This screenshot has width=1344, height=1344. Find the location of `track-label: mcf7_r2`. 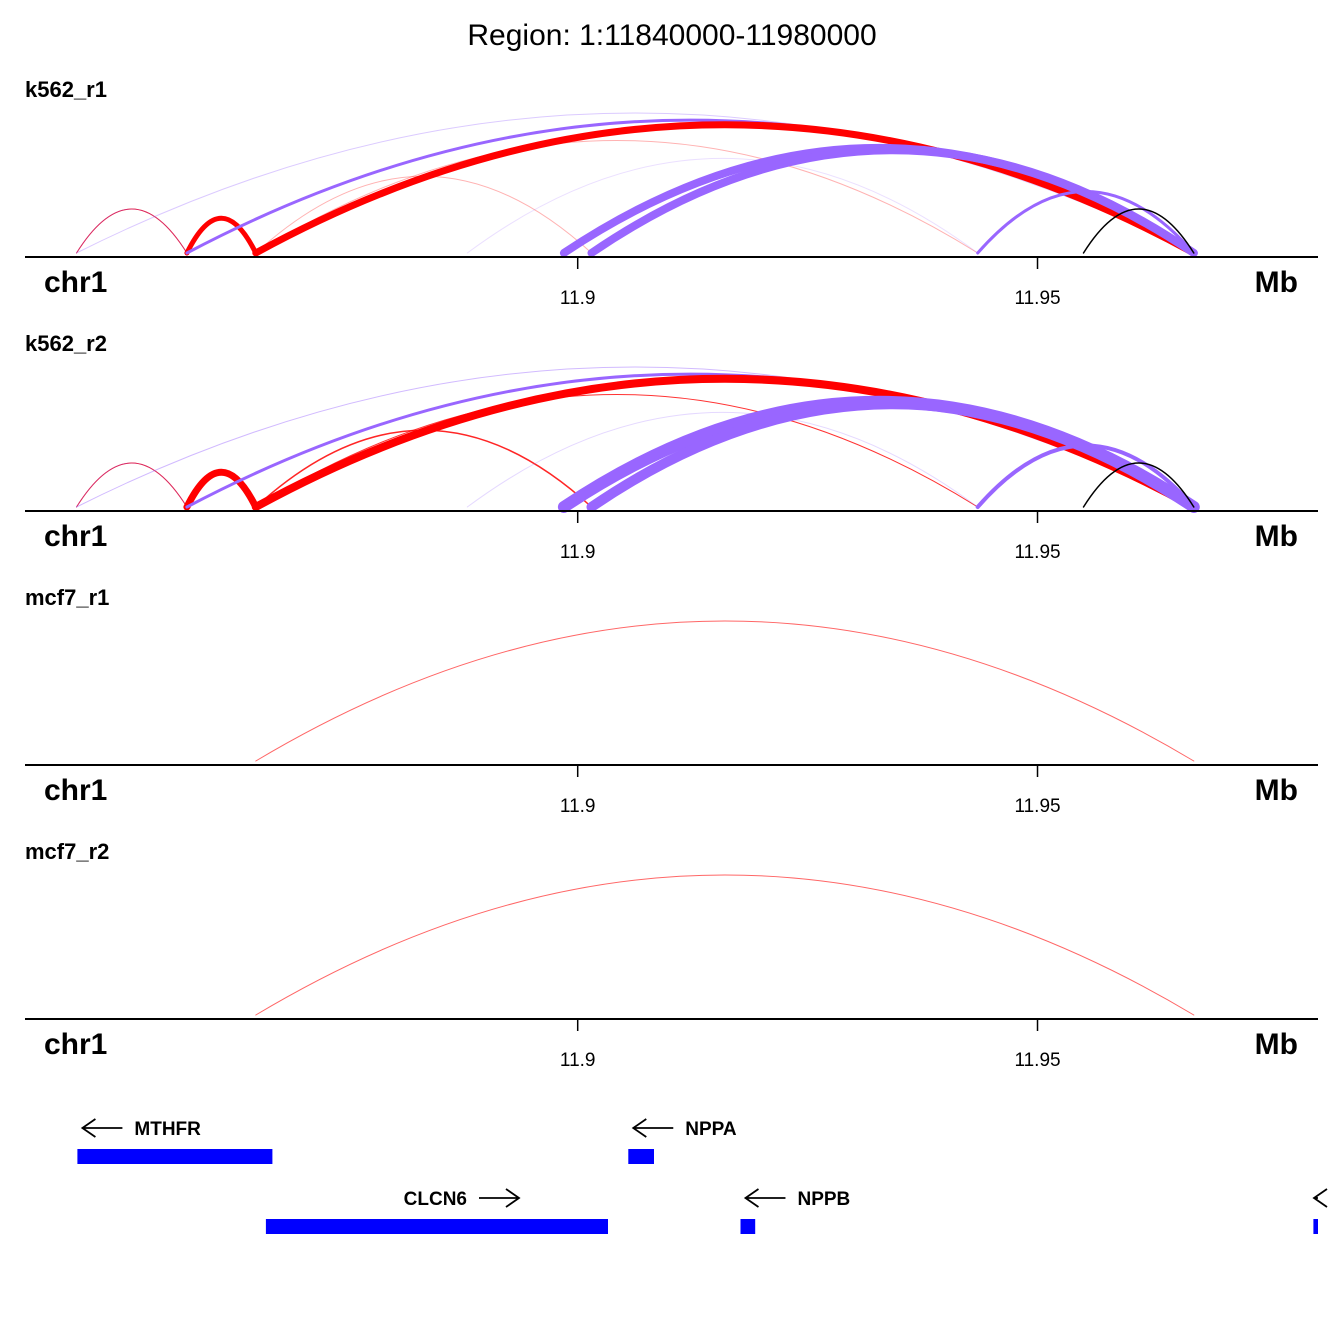

track-label: mcf7_r2 is located at coordinates (67, 851).